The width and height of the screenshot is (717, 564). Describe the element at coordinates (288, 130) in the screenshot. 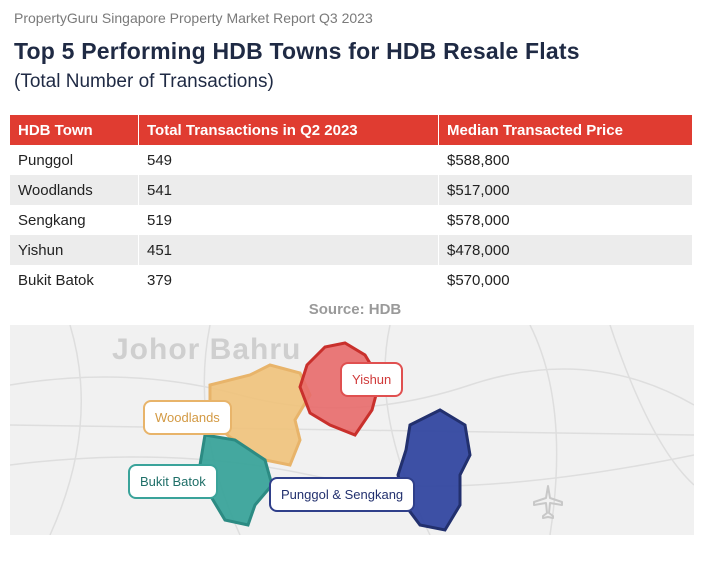

I see `column-header-transactions: Total Transactions in Q2 2023` at that location.